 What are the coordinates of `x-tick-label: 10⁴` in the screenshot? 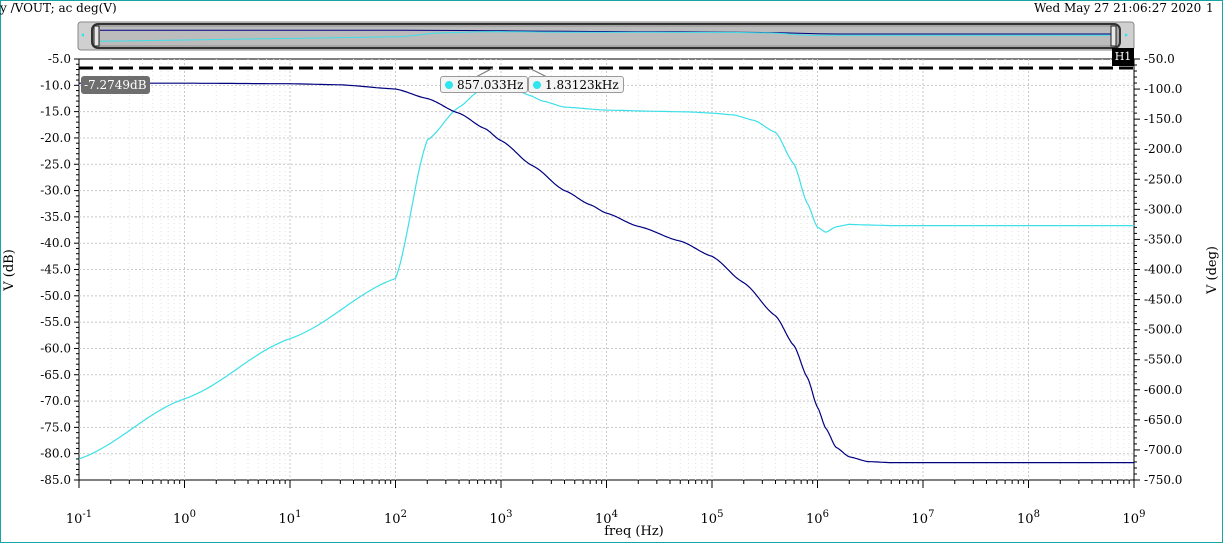 It's located at (606, 518).